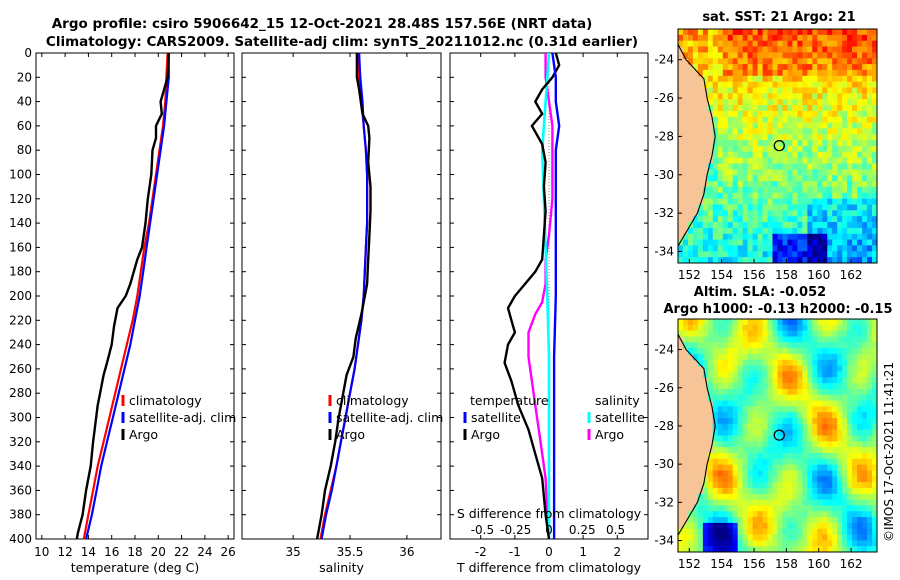 Image resolution: width=900 pixels, height=580 pixels. I want to click on y-tick-label: 0, so click(28, 53).